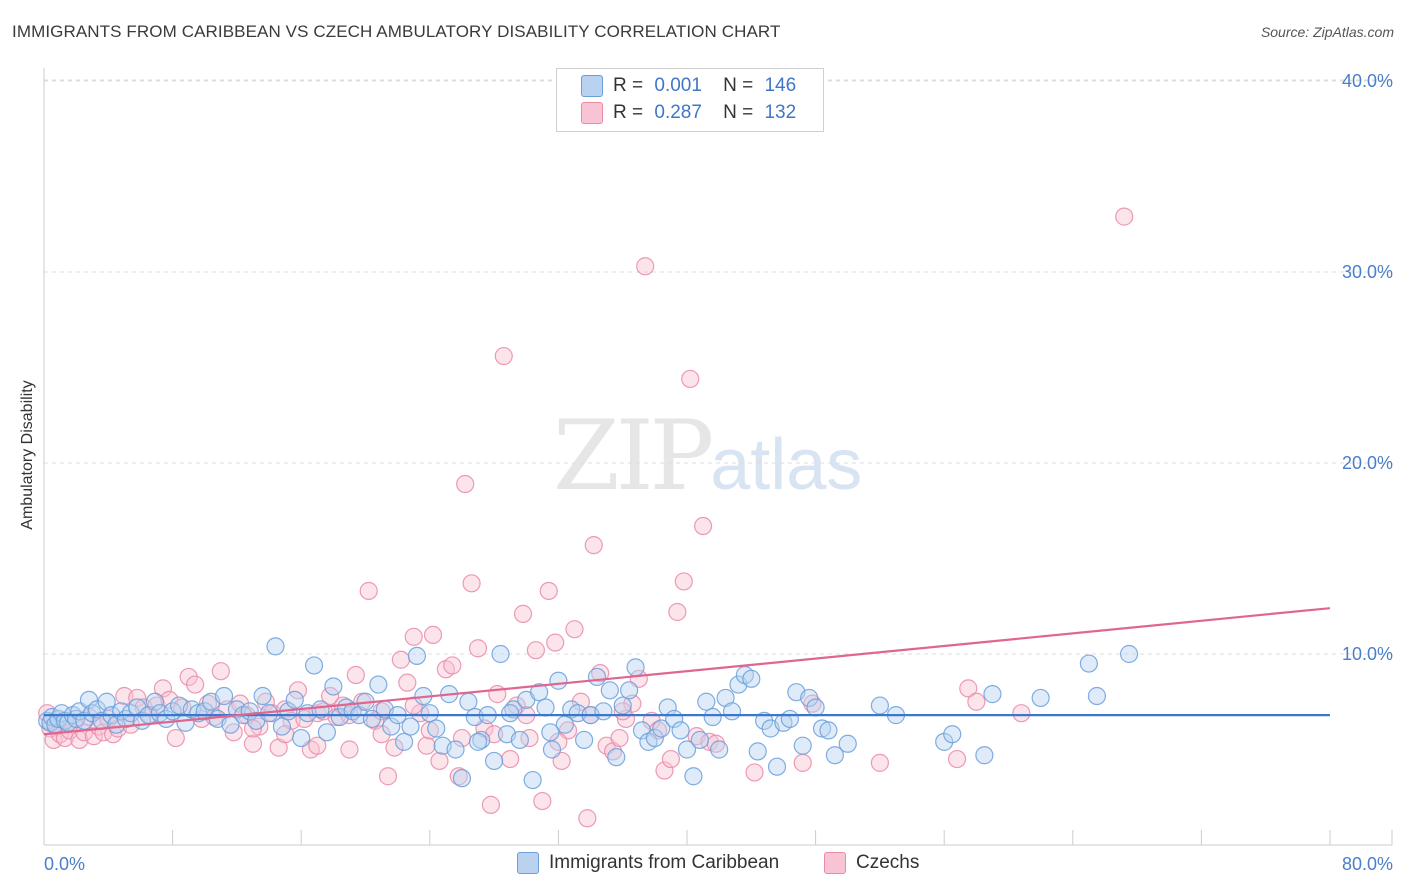 This screenshot has height=892, width=1406. Describe the element at coordinates (628, 86) in the screenshot. I see `legend-r-label: R =` at that location.